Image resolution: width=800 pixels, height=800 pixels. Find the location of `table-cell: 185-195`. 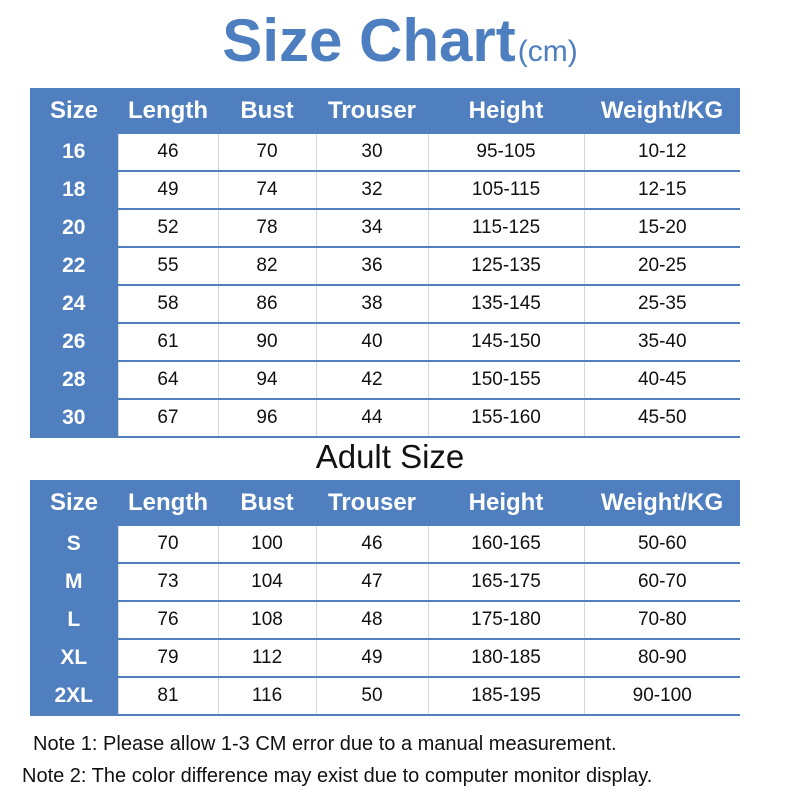

table-cell: 185-195 is located at coordinates (505, 696).